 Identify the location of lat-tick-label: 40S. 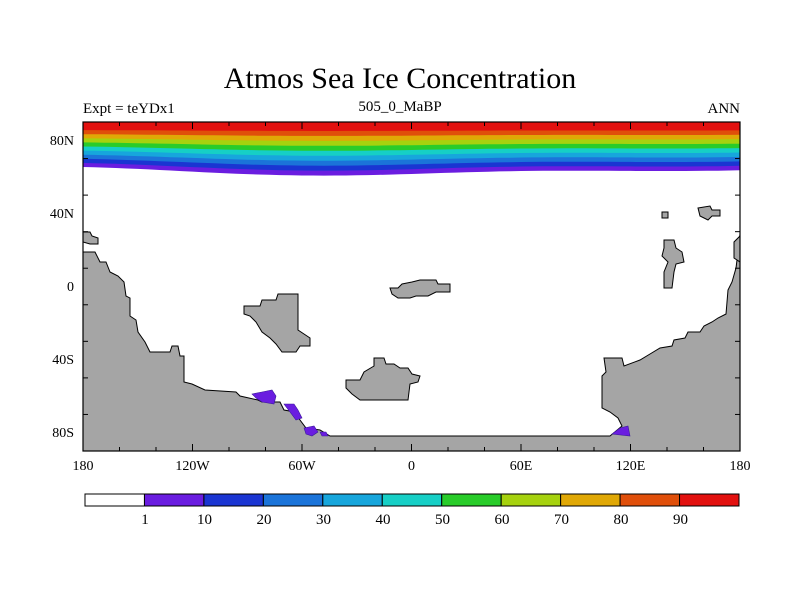
(63, 360).